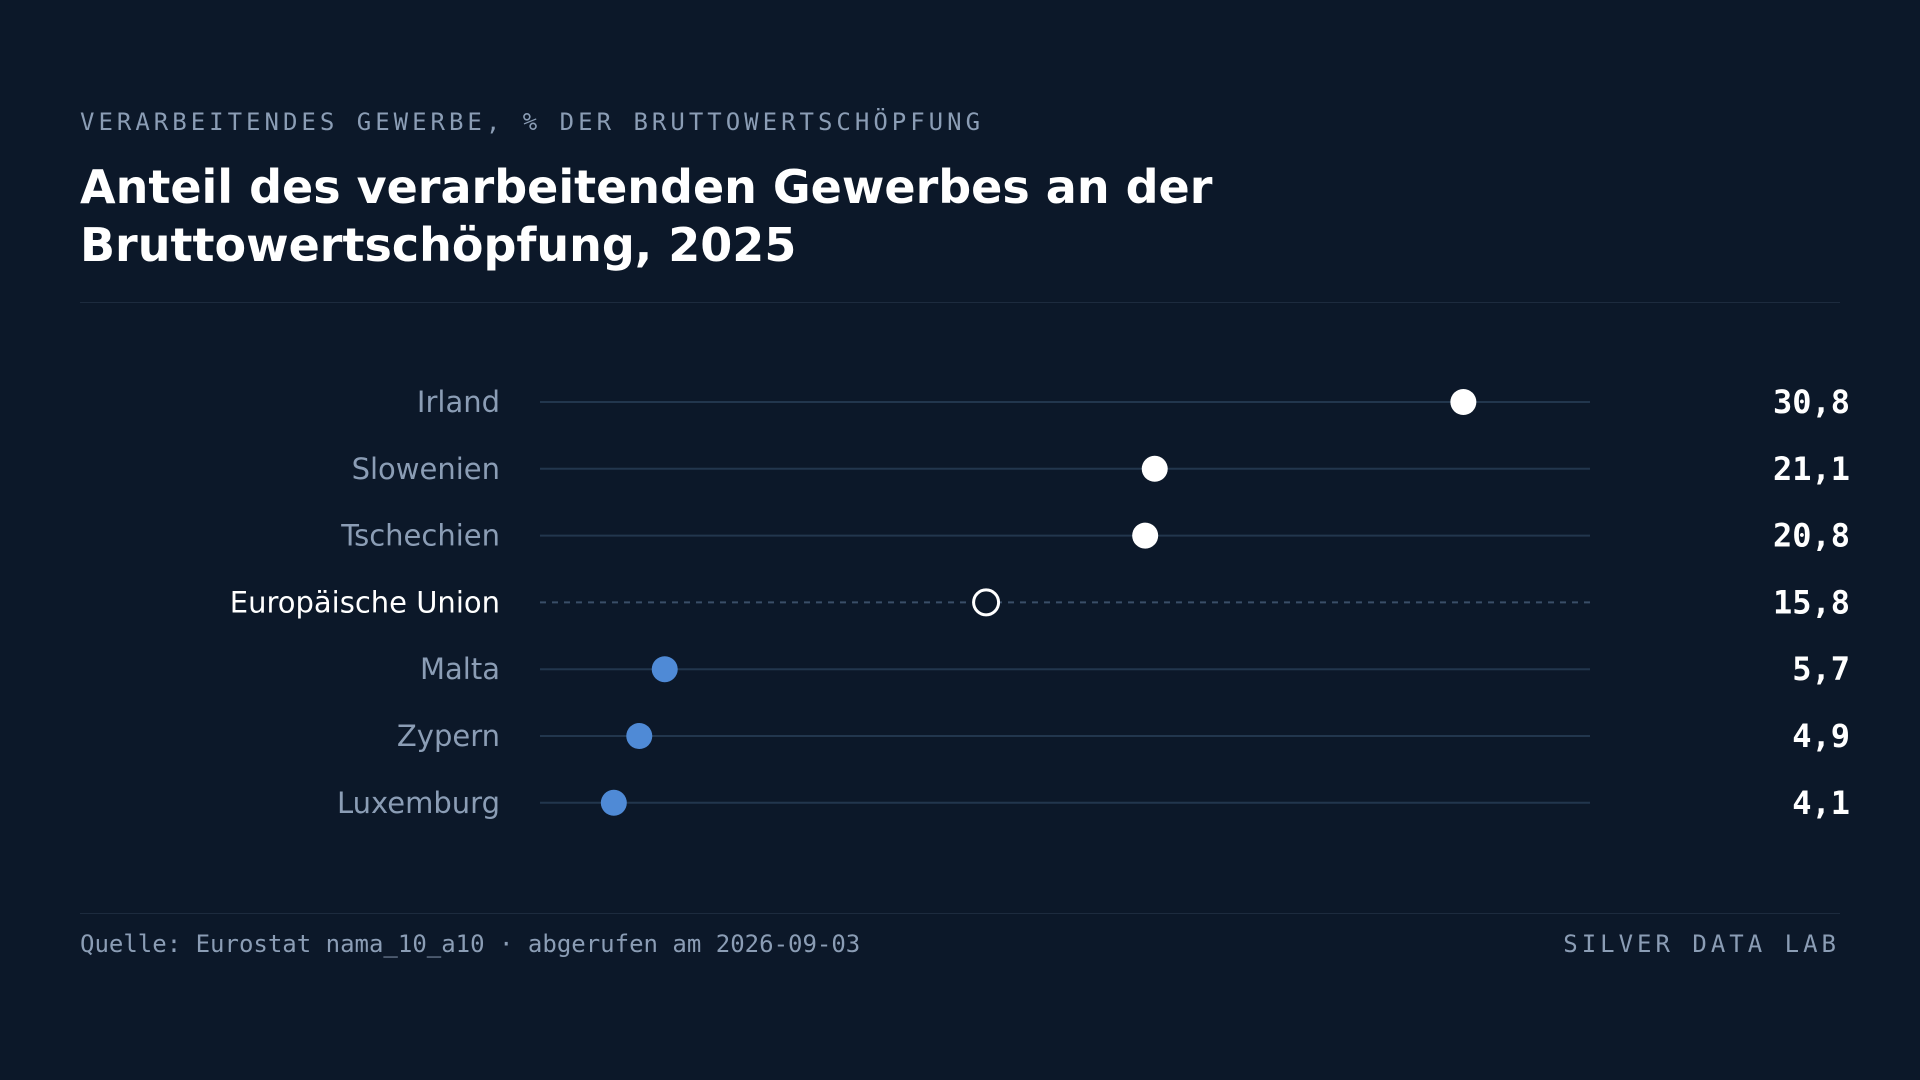 The height and width of the screenshot is (1080, 1920). I want to click on category-label-luxemburg: Luxemburg, so click(418, 803).